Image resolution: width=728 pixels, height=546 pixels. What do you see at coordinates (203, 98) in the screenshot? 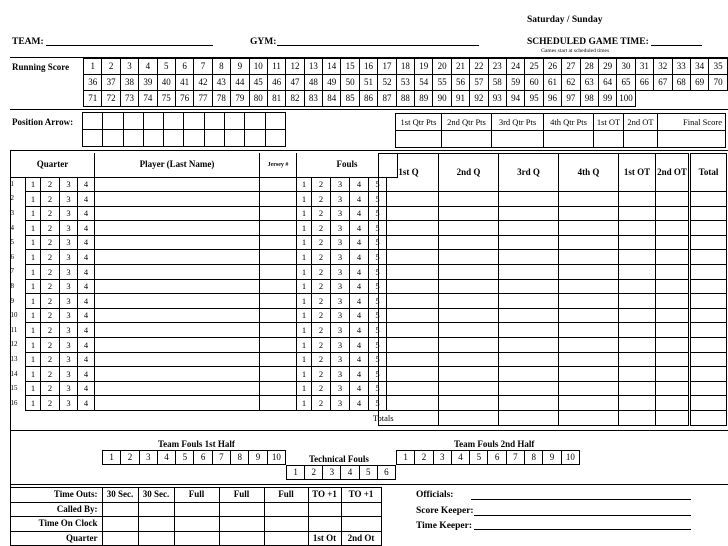
I see `running-score-cell: 77` at bounding box center [203, 98].